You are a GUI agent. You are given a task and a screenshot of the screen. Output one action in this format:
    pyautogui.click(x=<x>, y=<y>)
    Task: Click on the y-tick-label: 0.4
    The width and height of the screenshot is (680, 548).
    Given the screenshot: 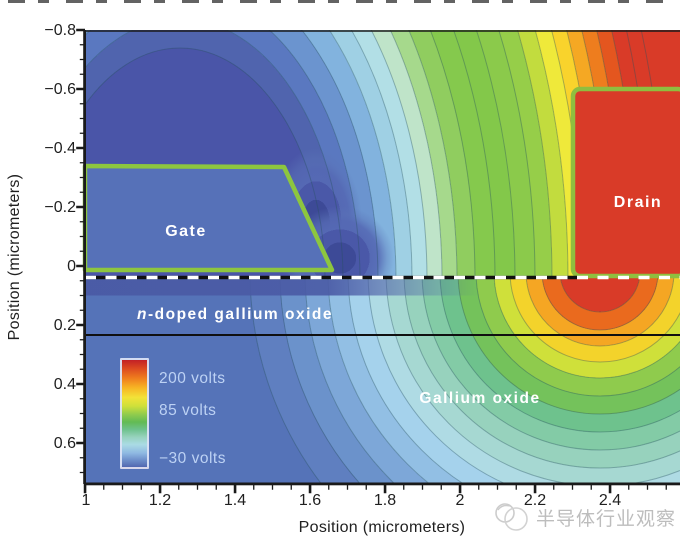 What is the action you would take?
    pyautogui.click(x=64, y=384)
    